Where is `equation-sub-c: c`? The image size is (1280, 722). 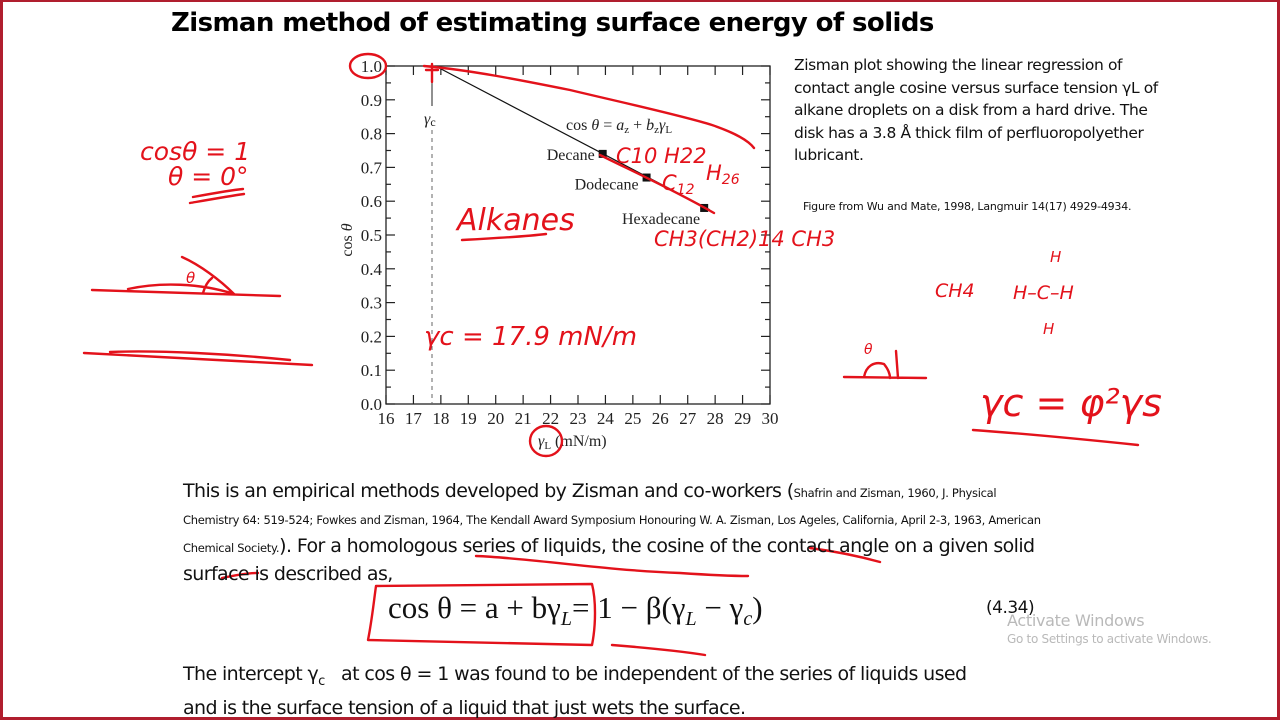
equation-sub-c: c is located at coordinates (748, 619).